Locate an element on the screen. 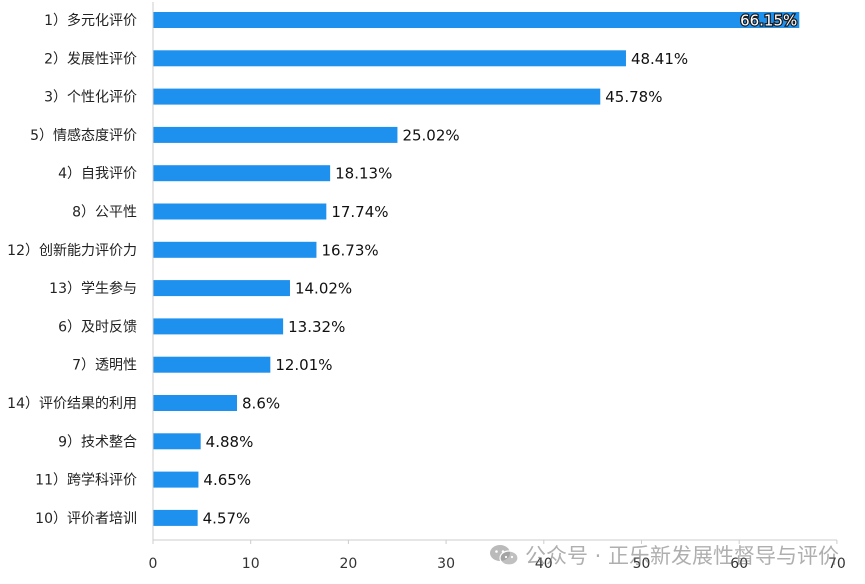  category-label: 8）公平性 is located at coordinates (104, 213).